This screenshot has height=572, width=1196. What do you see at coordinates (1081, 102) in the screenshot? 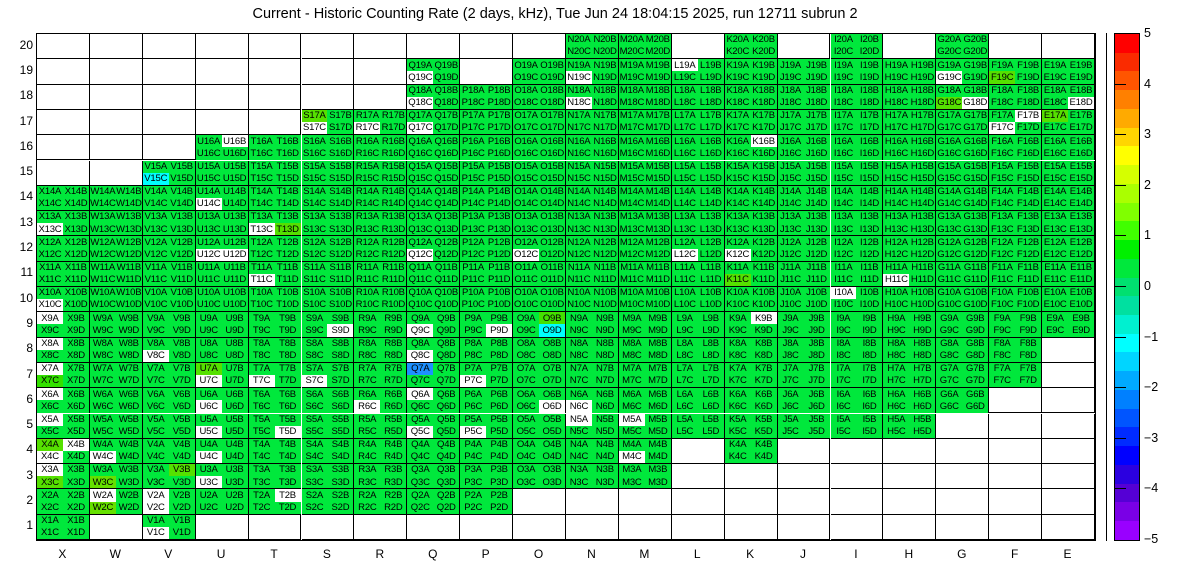
I see `heatmap-cell: E18D` at bounding box center [1081, 102].